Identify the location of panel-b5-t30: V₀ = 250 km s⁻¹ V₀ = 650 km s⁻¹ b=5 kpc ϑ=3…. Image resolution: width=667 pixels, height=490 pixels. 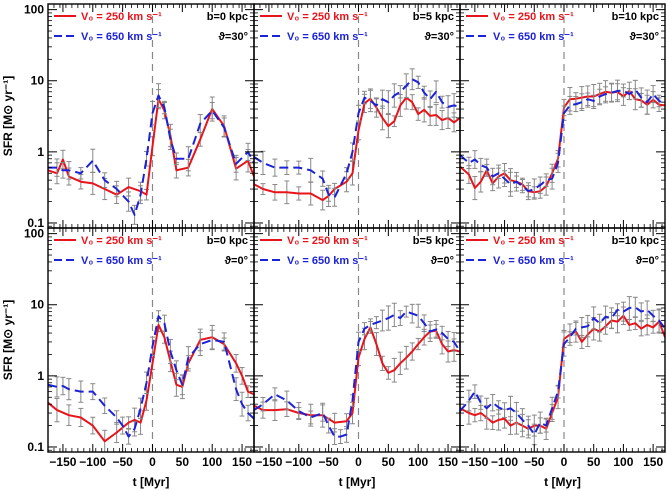
(357, 116).